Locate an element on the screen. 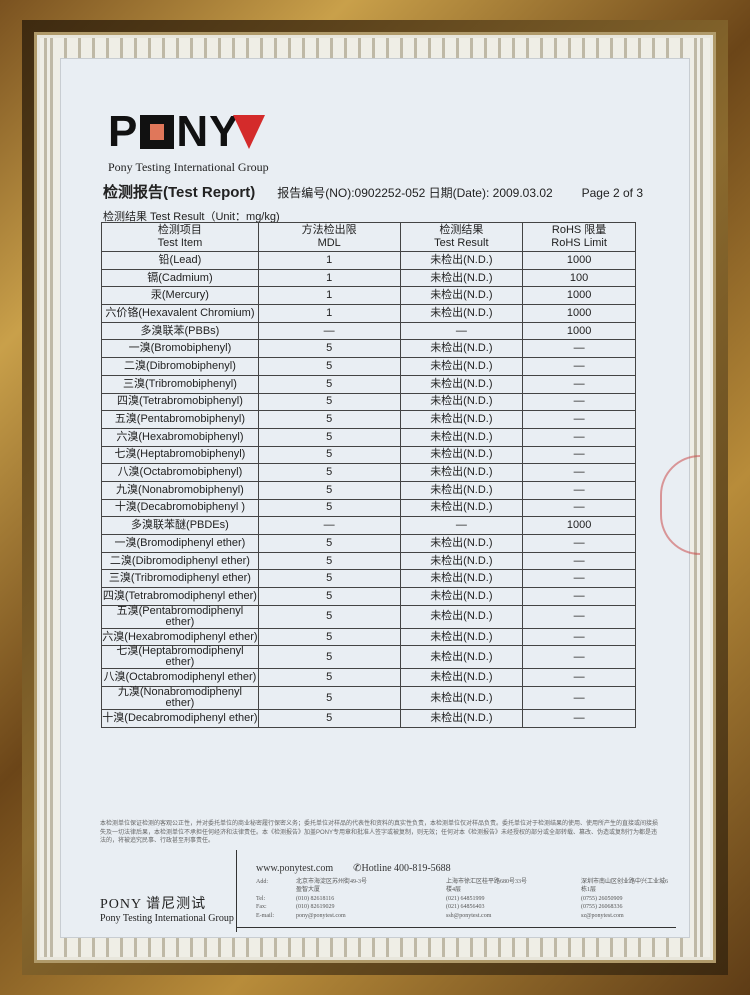 The image size is (750, 995). office-contact: sz@ponytest.com is located at coordinates (602, 915).